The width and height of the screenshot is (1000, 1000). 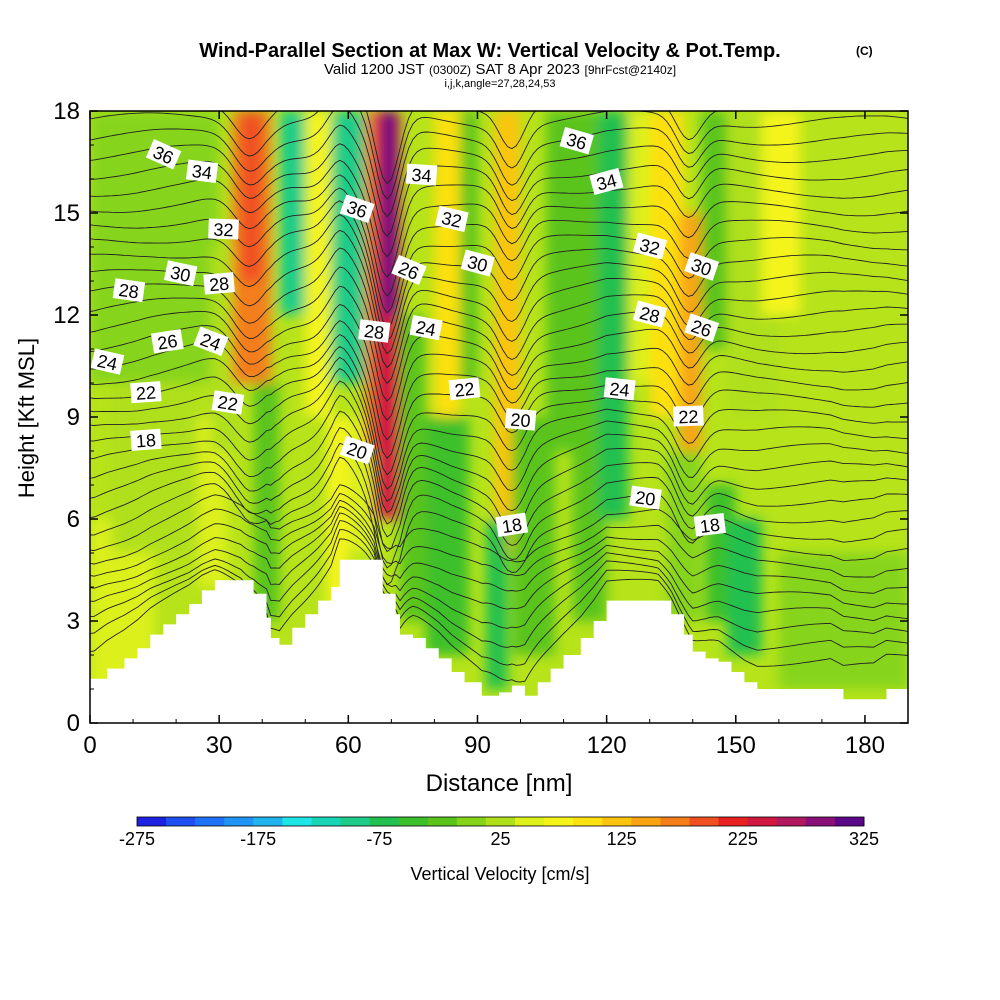 What do you see at coordinates (865, 745) in the screenshot?
I see `x-tick-label: 180` at bounding box center [865, 745].